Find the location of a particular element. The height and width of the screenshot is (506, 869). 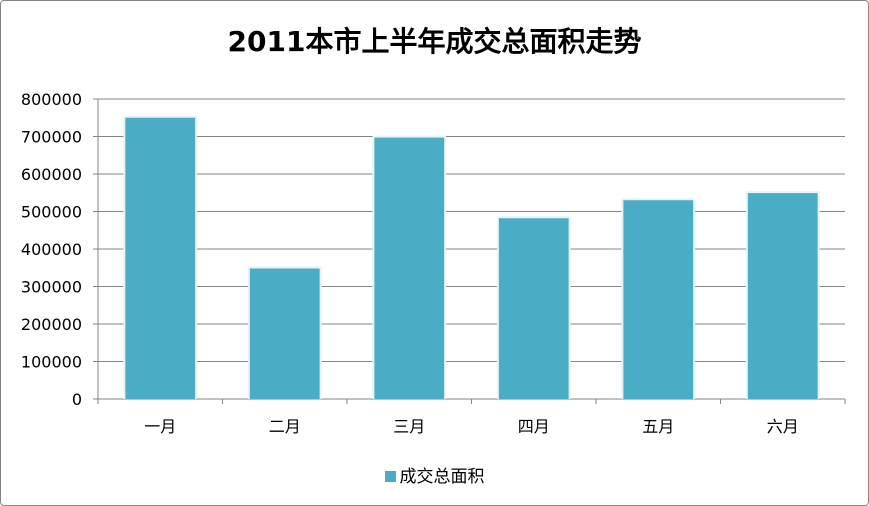

y-tick-label: 500000 is located at coordinates (51, 212).